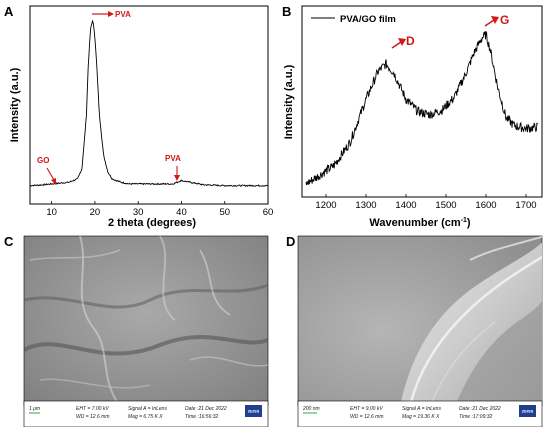 The height and width of the screenshot is (427, 550). What do you see at coordinates (15, 104) in the screenshot?
I see `xrd-y-axis-label: Intensity (a.u.)` at bounding box center [15, 104].